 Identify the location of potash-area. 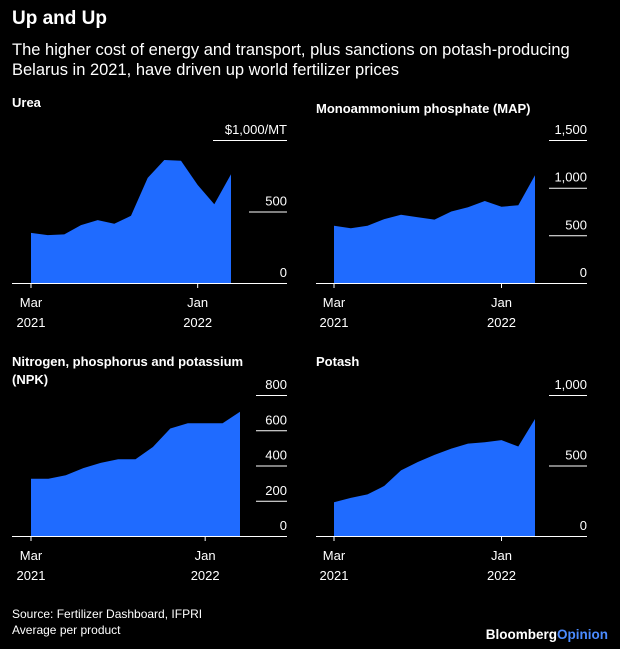
(434, 477).